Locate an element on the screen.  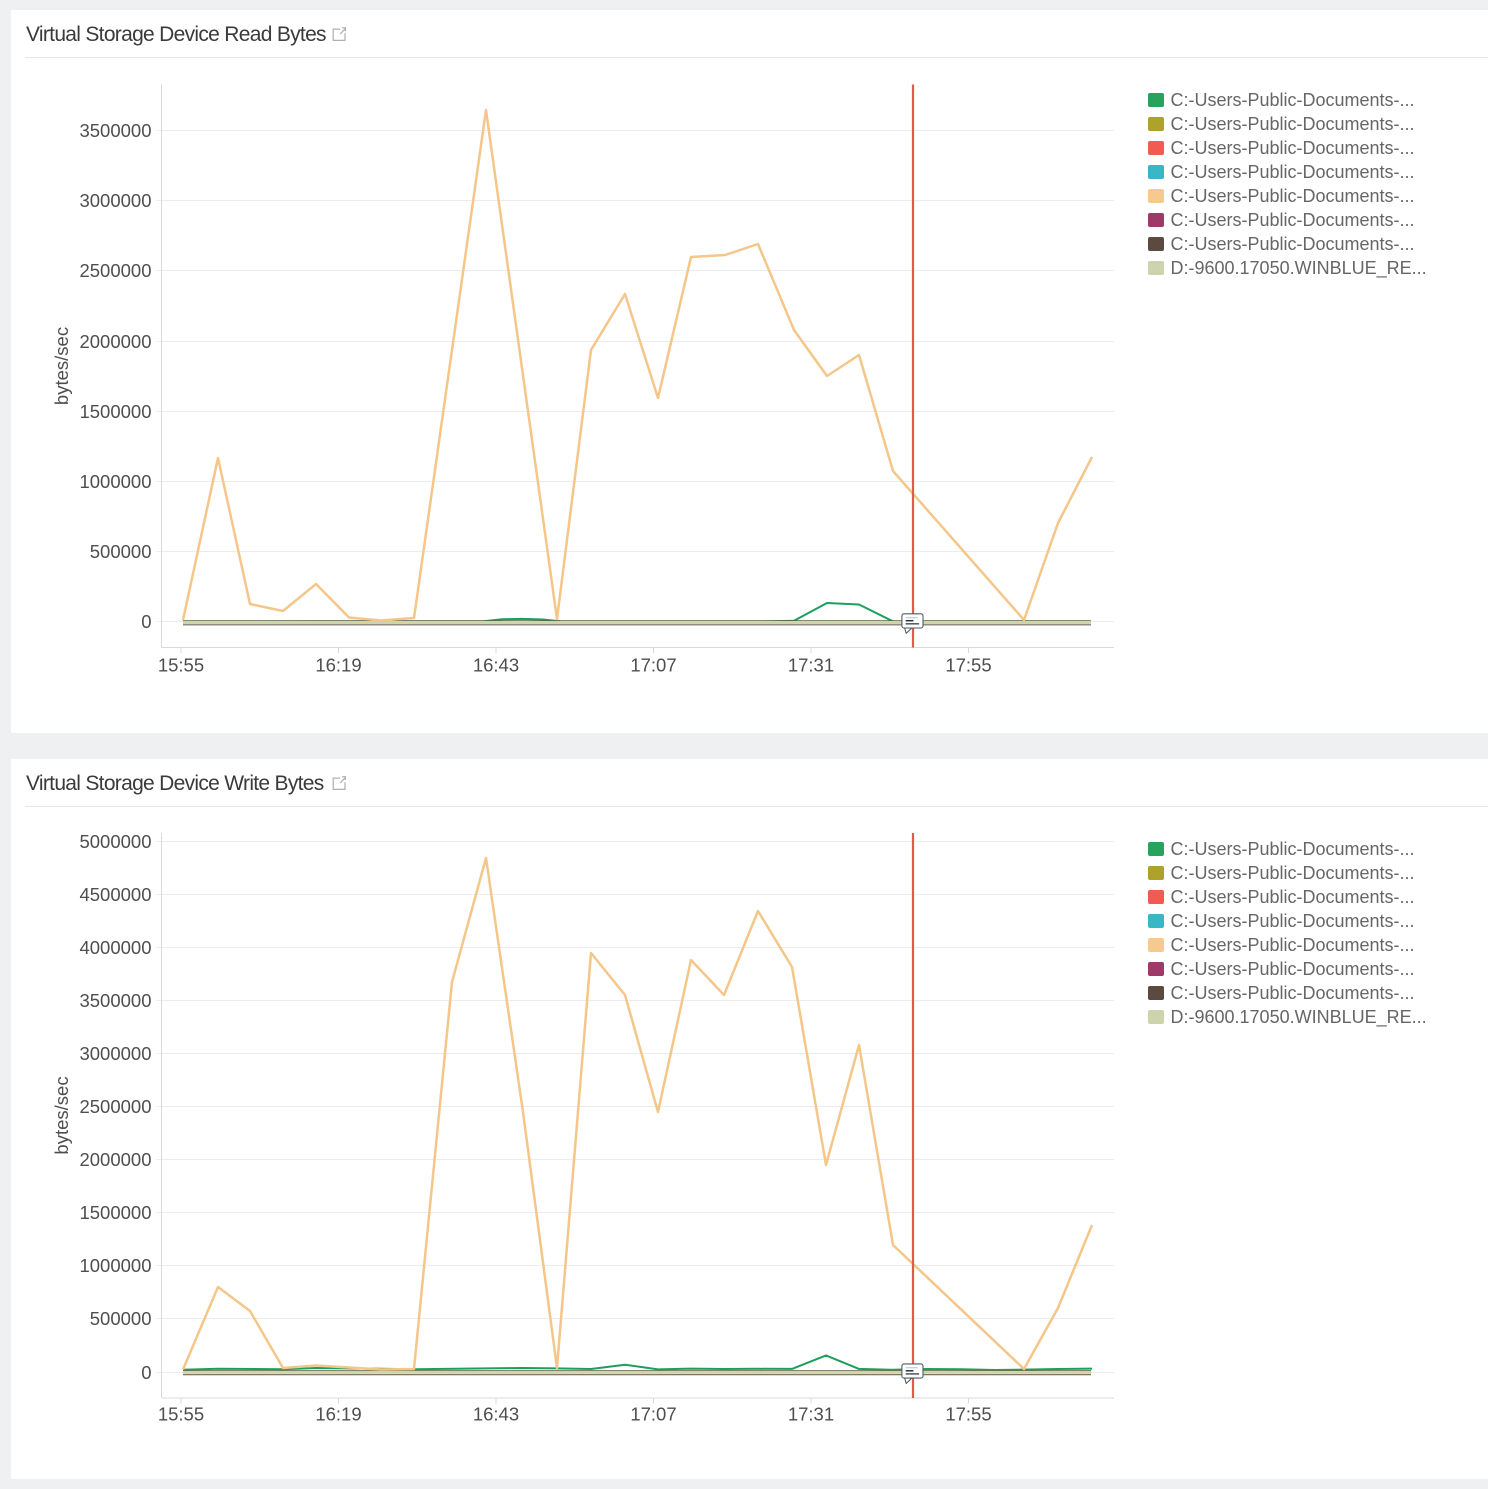
svg-text: 4500000 is located at coordinates (115, 894).